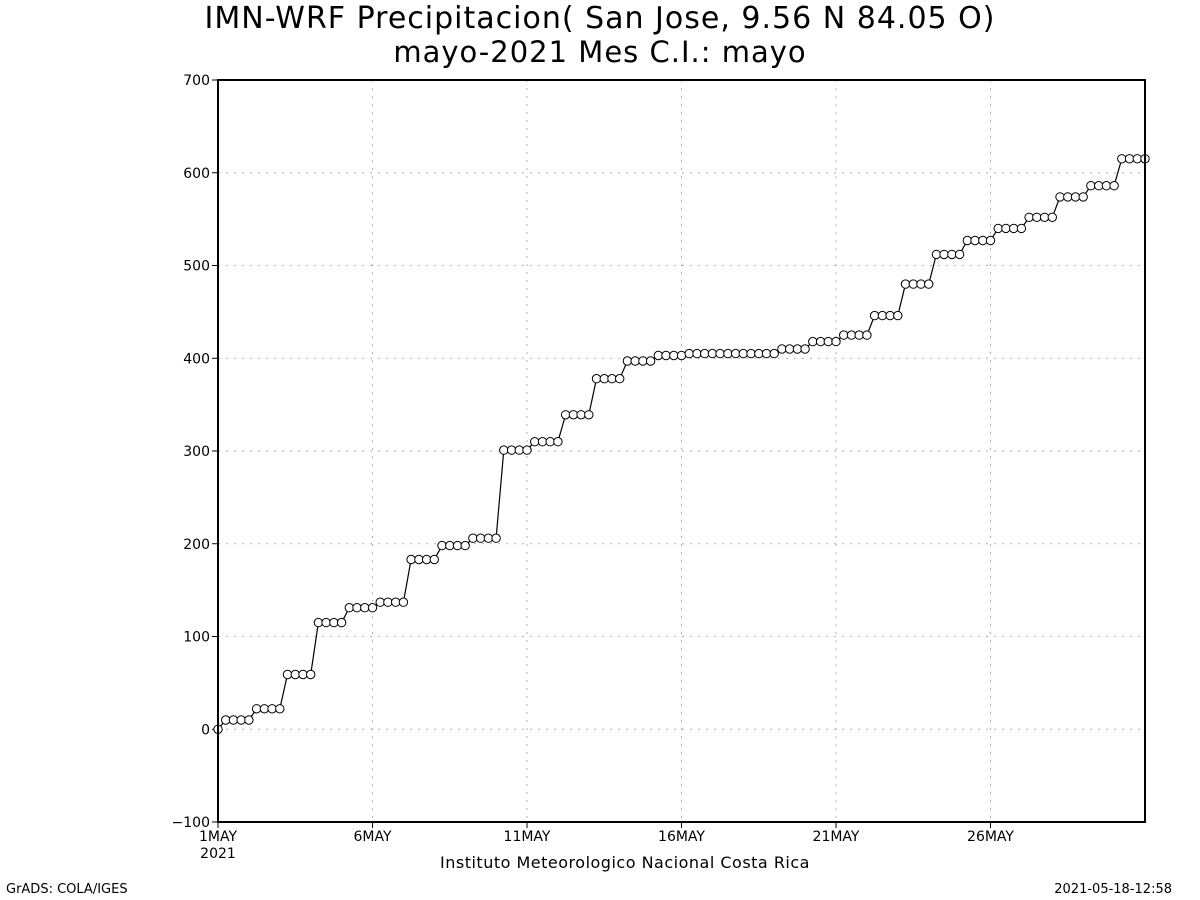 The width and height of the screenshot is (1200, 900). Describe the element at coordinates (191, 823) in the screenshot. I see `y-tick-label: −100` at that location.